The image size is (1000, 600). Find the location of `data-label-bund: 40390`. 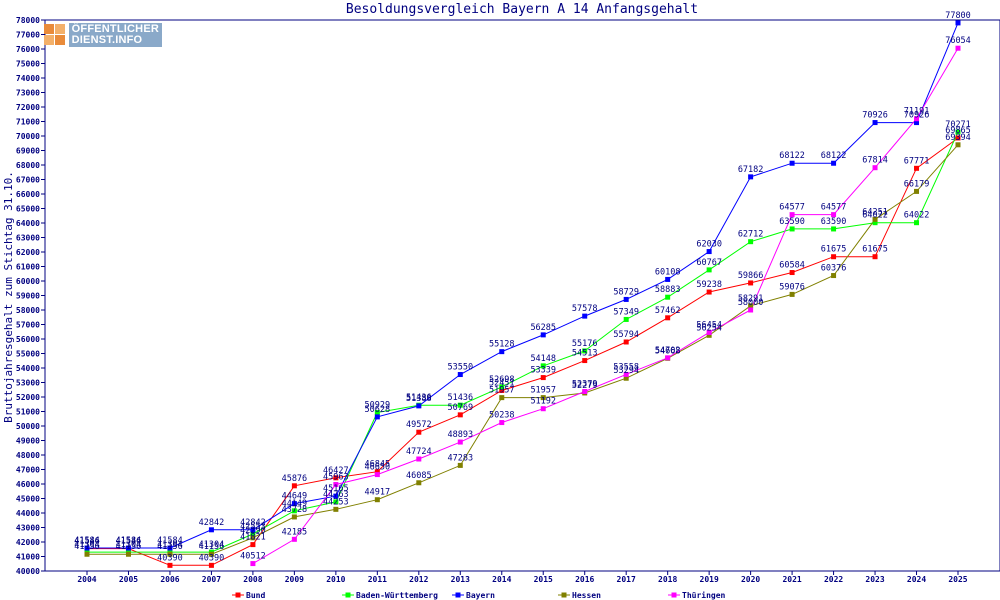

data-label-bund: 40390 is located at coordinates (212, 558).